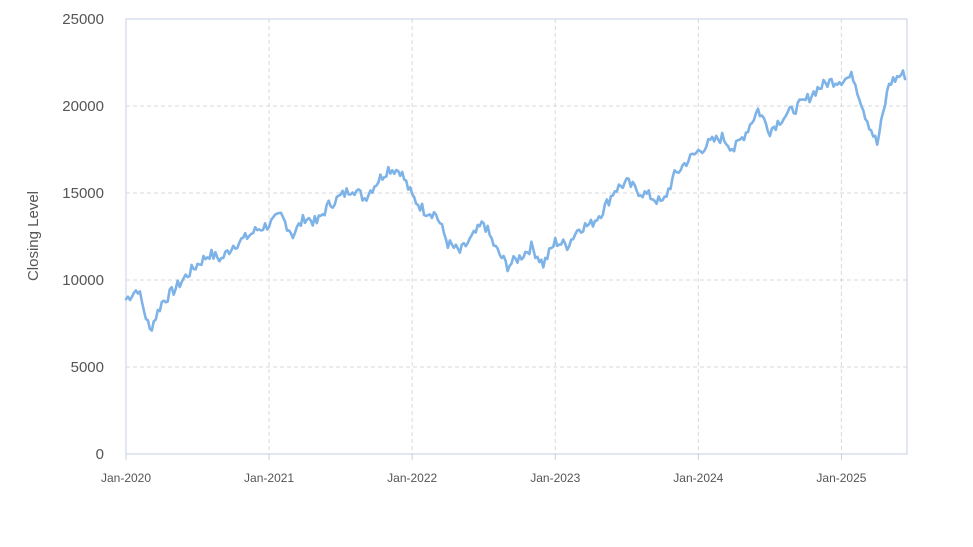 Image resolution: width=973 pixels, height=547 pixels. What do you see at coordinates (83, 19) in the screenshot?
I see `y-tick-label: 25000` at bounding box center [83, 19].